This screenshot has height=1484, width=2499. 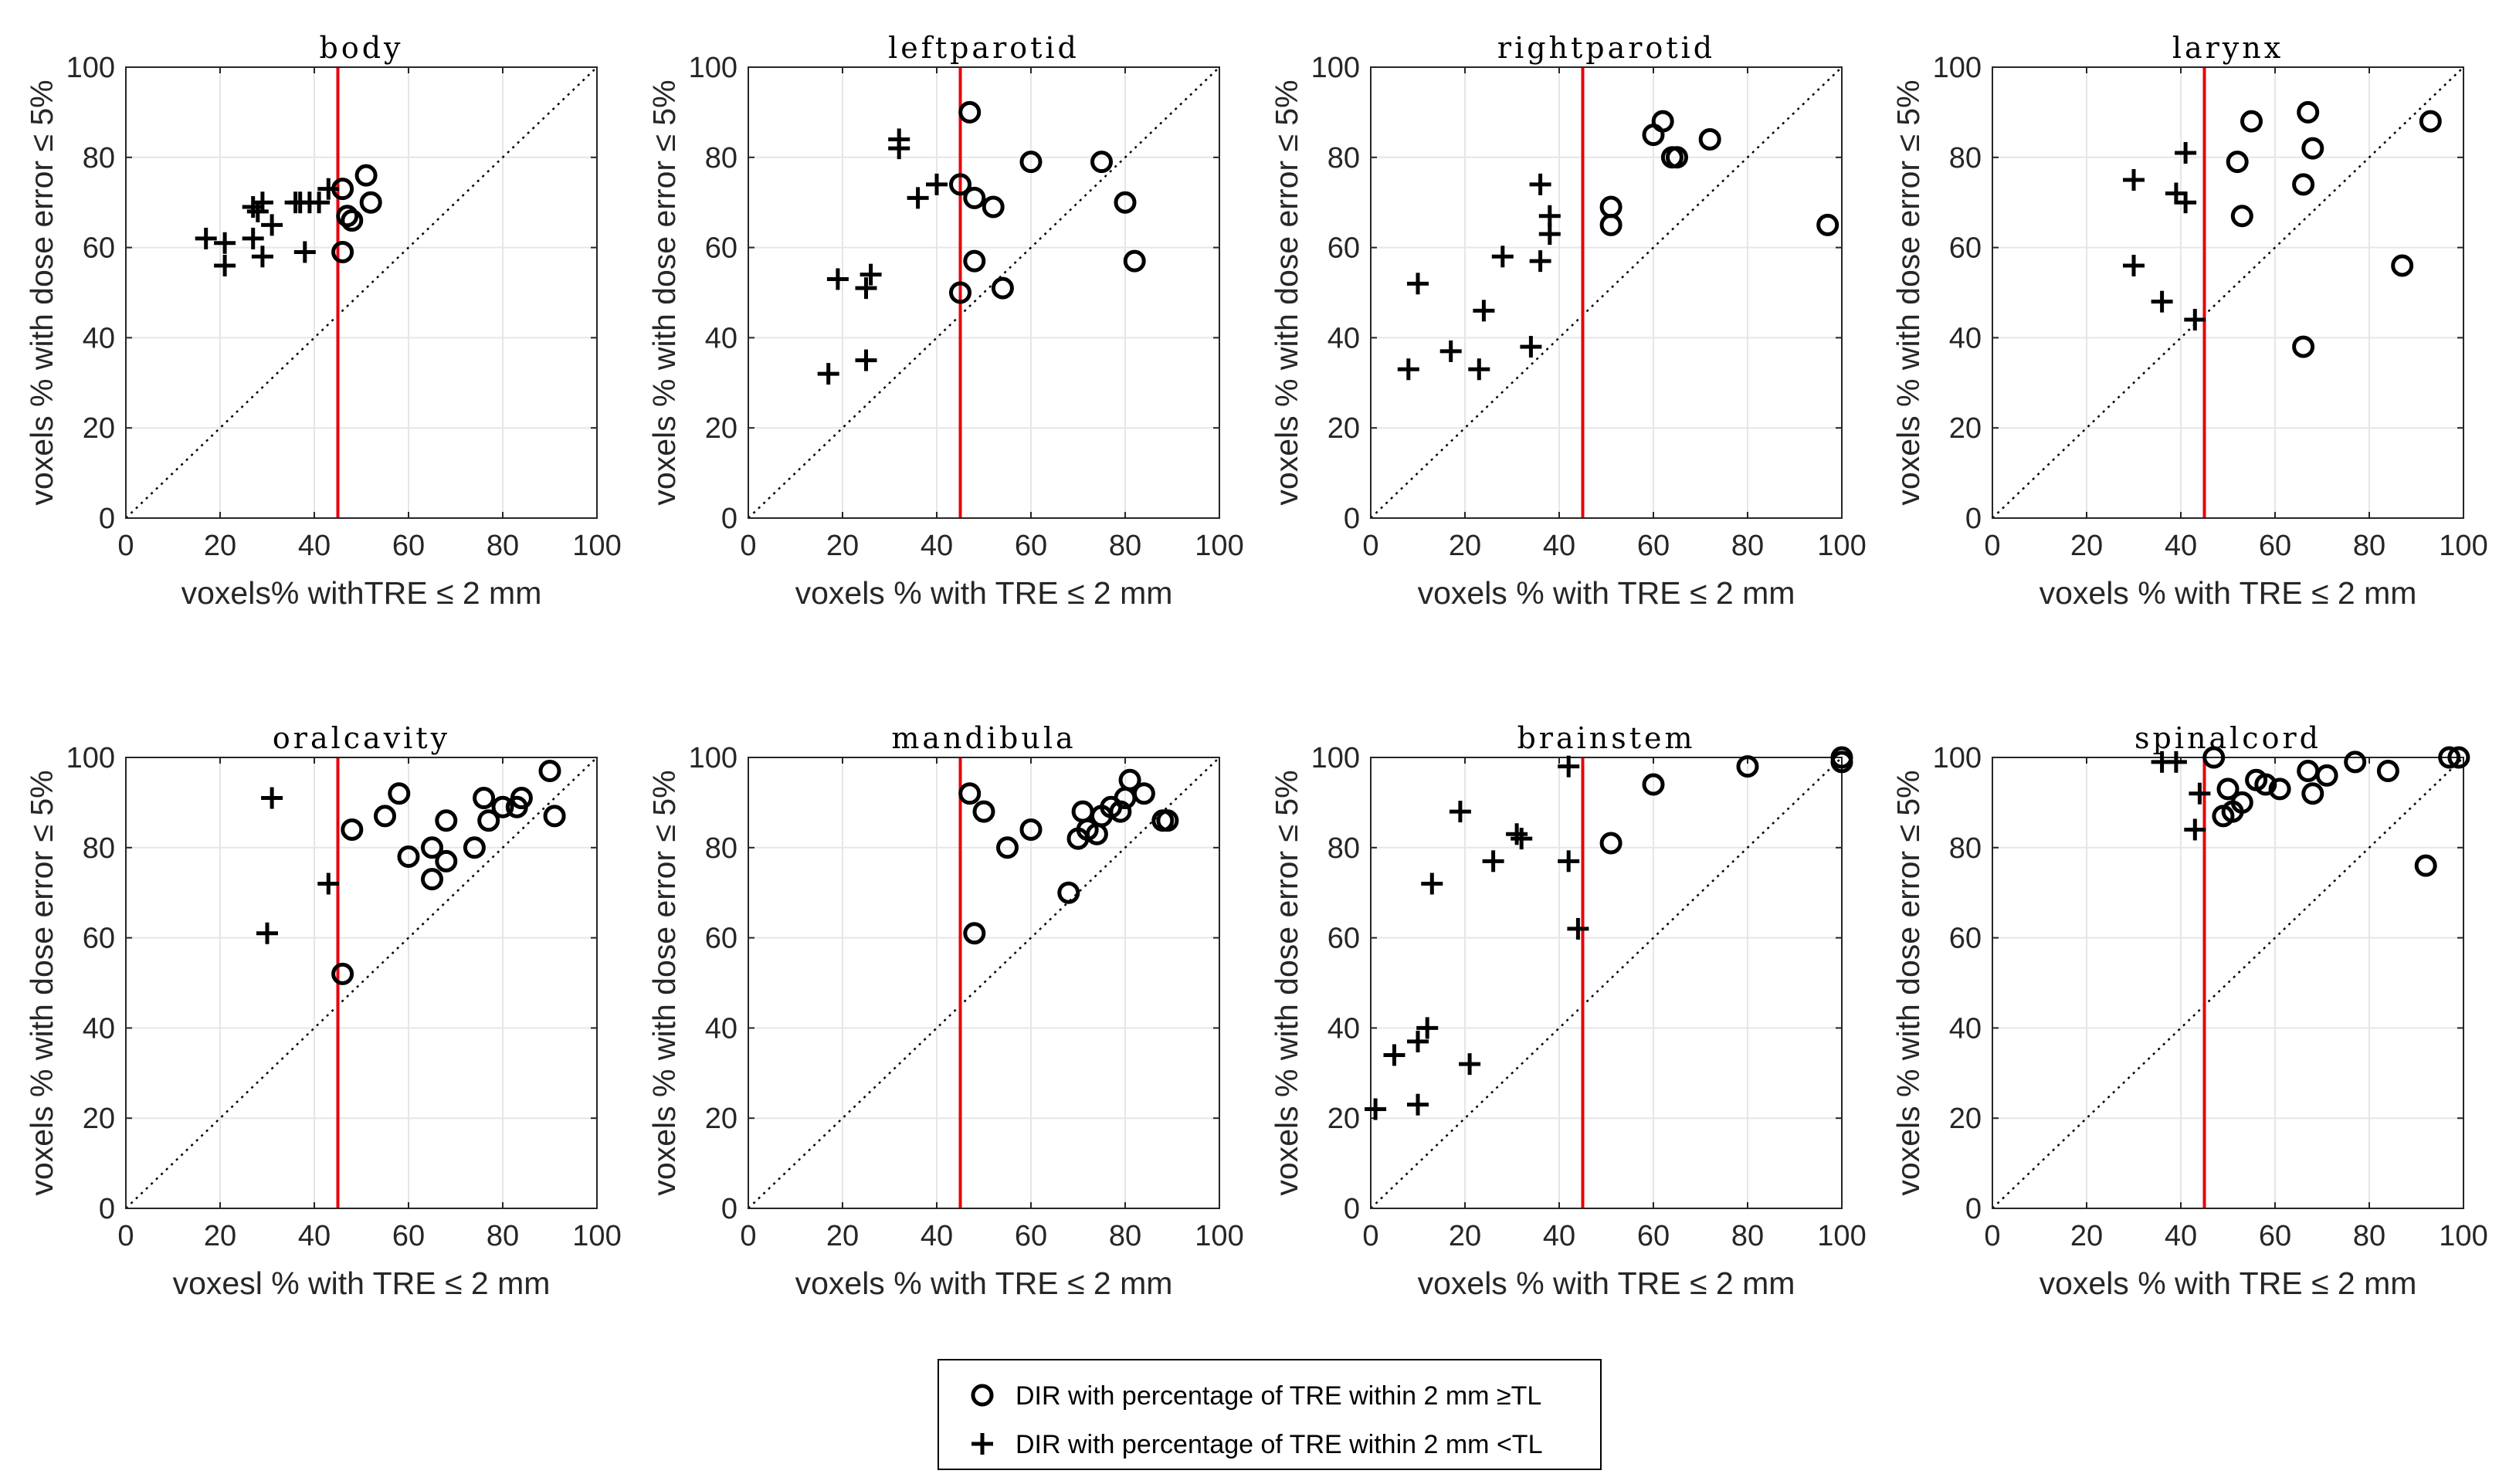 What do you see at coordinates (1270, 1414) in the screenshot?
I see `legend-box` at bounding box center [1270, 1414].